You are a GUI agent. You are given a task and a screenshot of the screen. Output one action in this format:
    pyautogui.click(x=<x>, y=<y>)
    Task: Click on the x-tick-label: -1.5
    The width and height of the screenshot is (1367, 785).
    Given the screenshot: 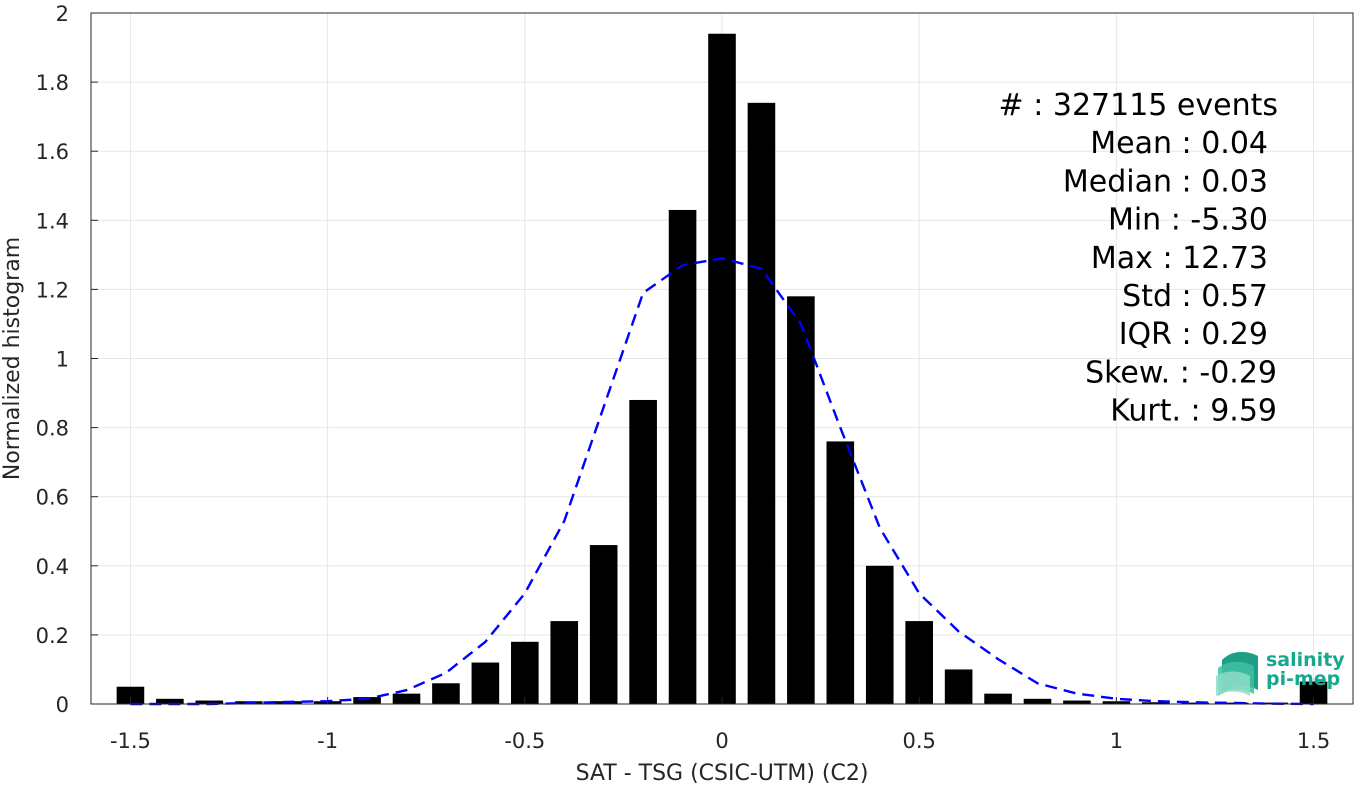 What is the action you would take?
    pyautogui.click(x=130, y=741)
    